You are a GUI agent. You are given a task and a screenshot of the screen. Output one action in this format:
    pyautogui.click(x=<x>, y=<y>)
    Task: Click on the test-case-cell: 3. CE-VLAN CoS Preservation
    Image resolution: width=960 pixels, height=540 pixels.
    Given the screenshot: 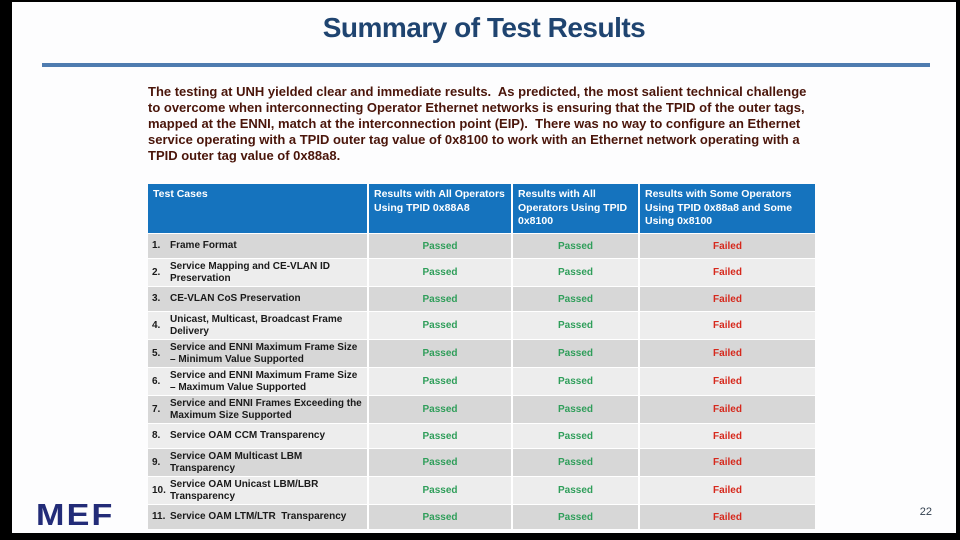 What is the action you would take?
    pyautogui.click(x=258, y=299)
    